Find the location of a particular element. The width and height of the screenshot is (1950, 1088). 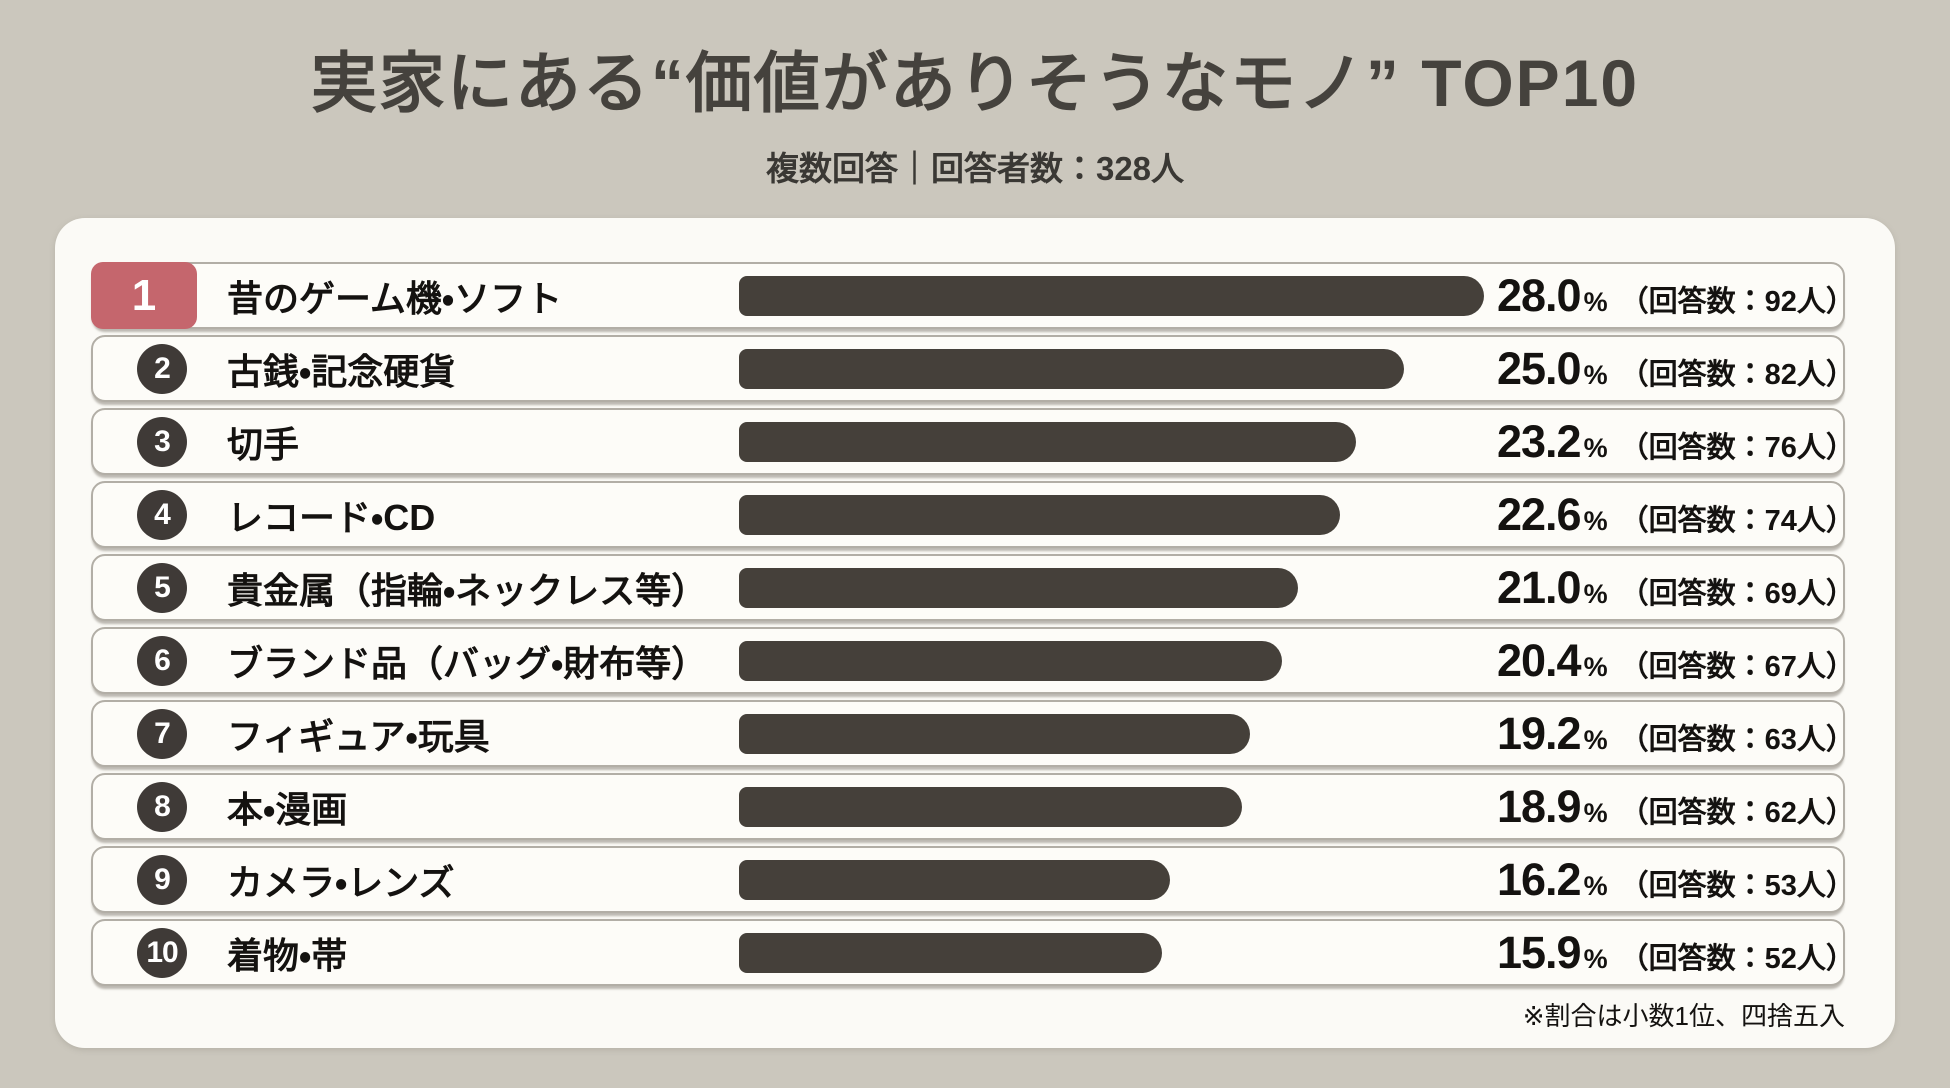

pct-value: 15.9 is located at coordinates (1539, 952).